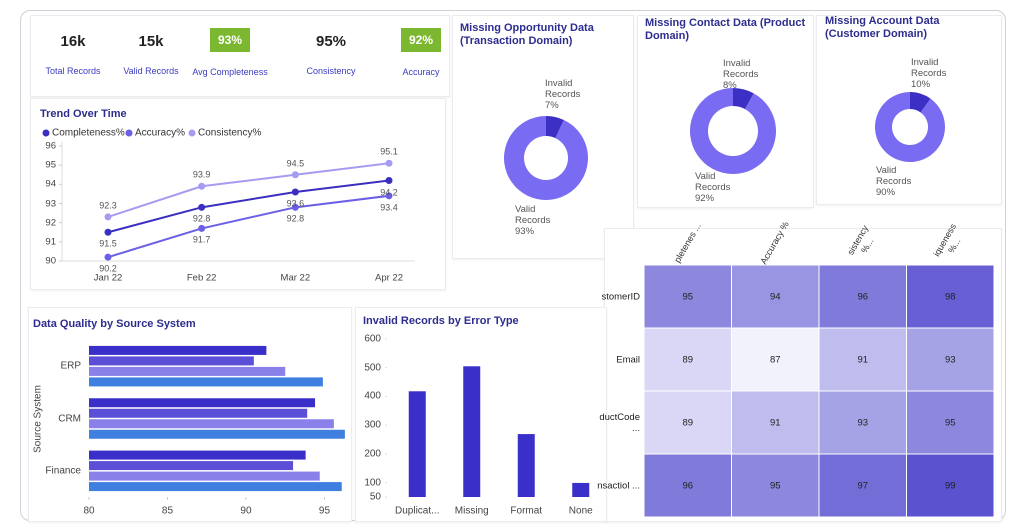  What do you see at coordinates (580, 511) in the screenshot?
I see `x-tick-label: None` at bounding box center [580, 511].